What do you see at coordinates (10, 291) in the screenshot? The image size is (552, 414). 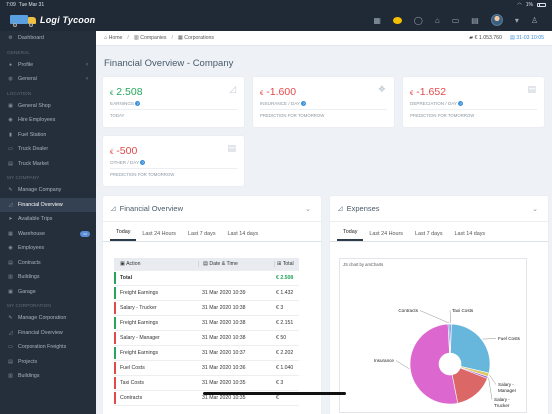 I see `garage-icon: ▣` at bounding box center [10, 291].